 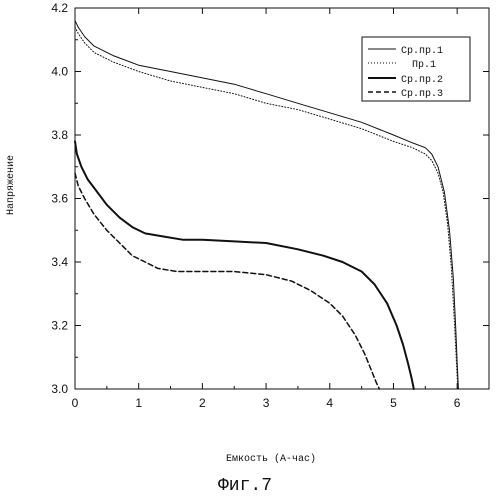 I want to click on y-tick-label: 3.4, so click(x=59, y=262).